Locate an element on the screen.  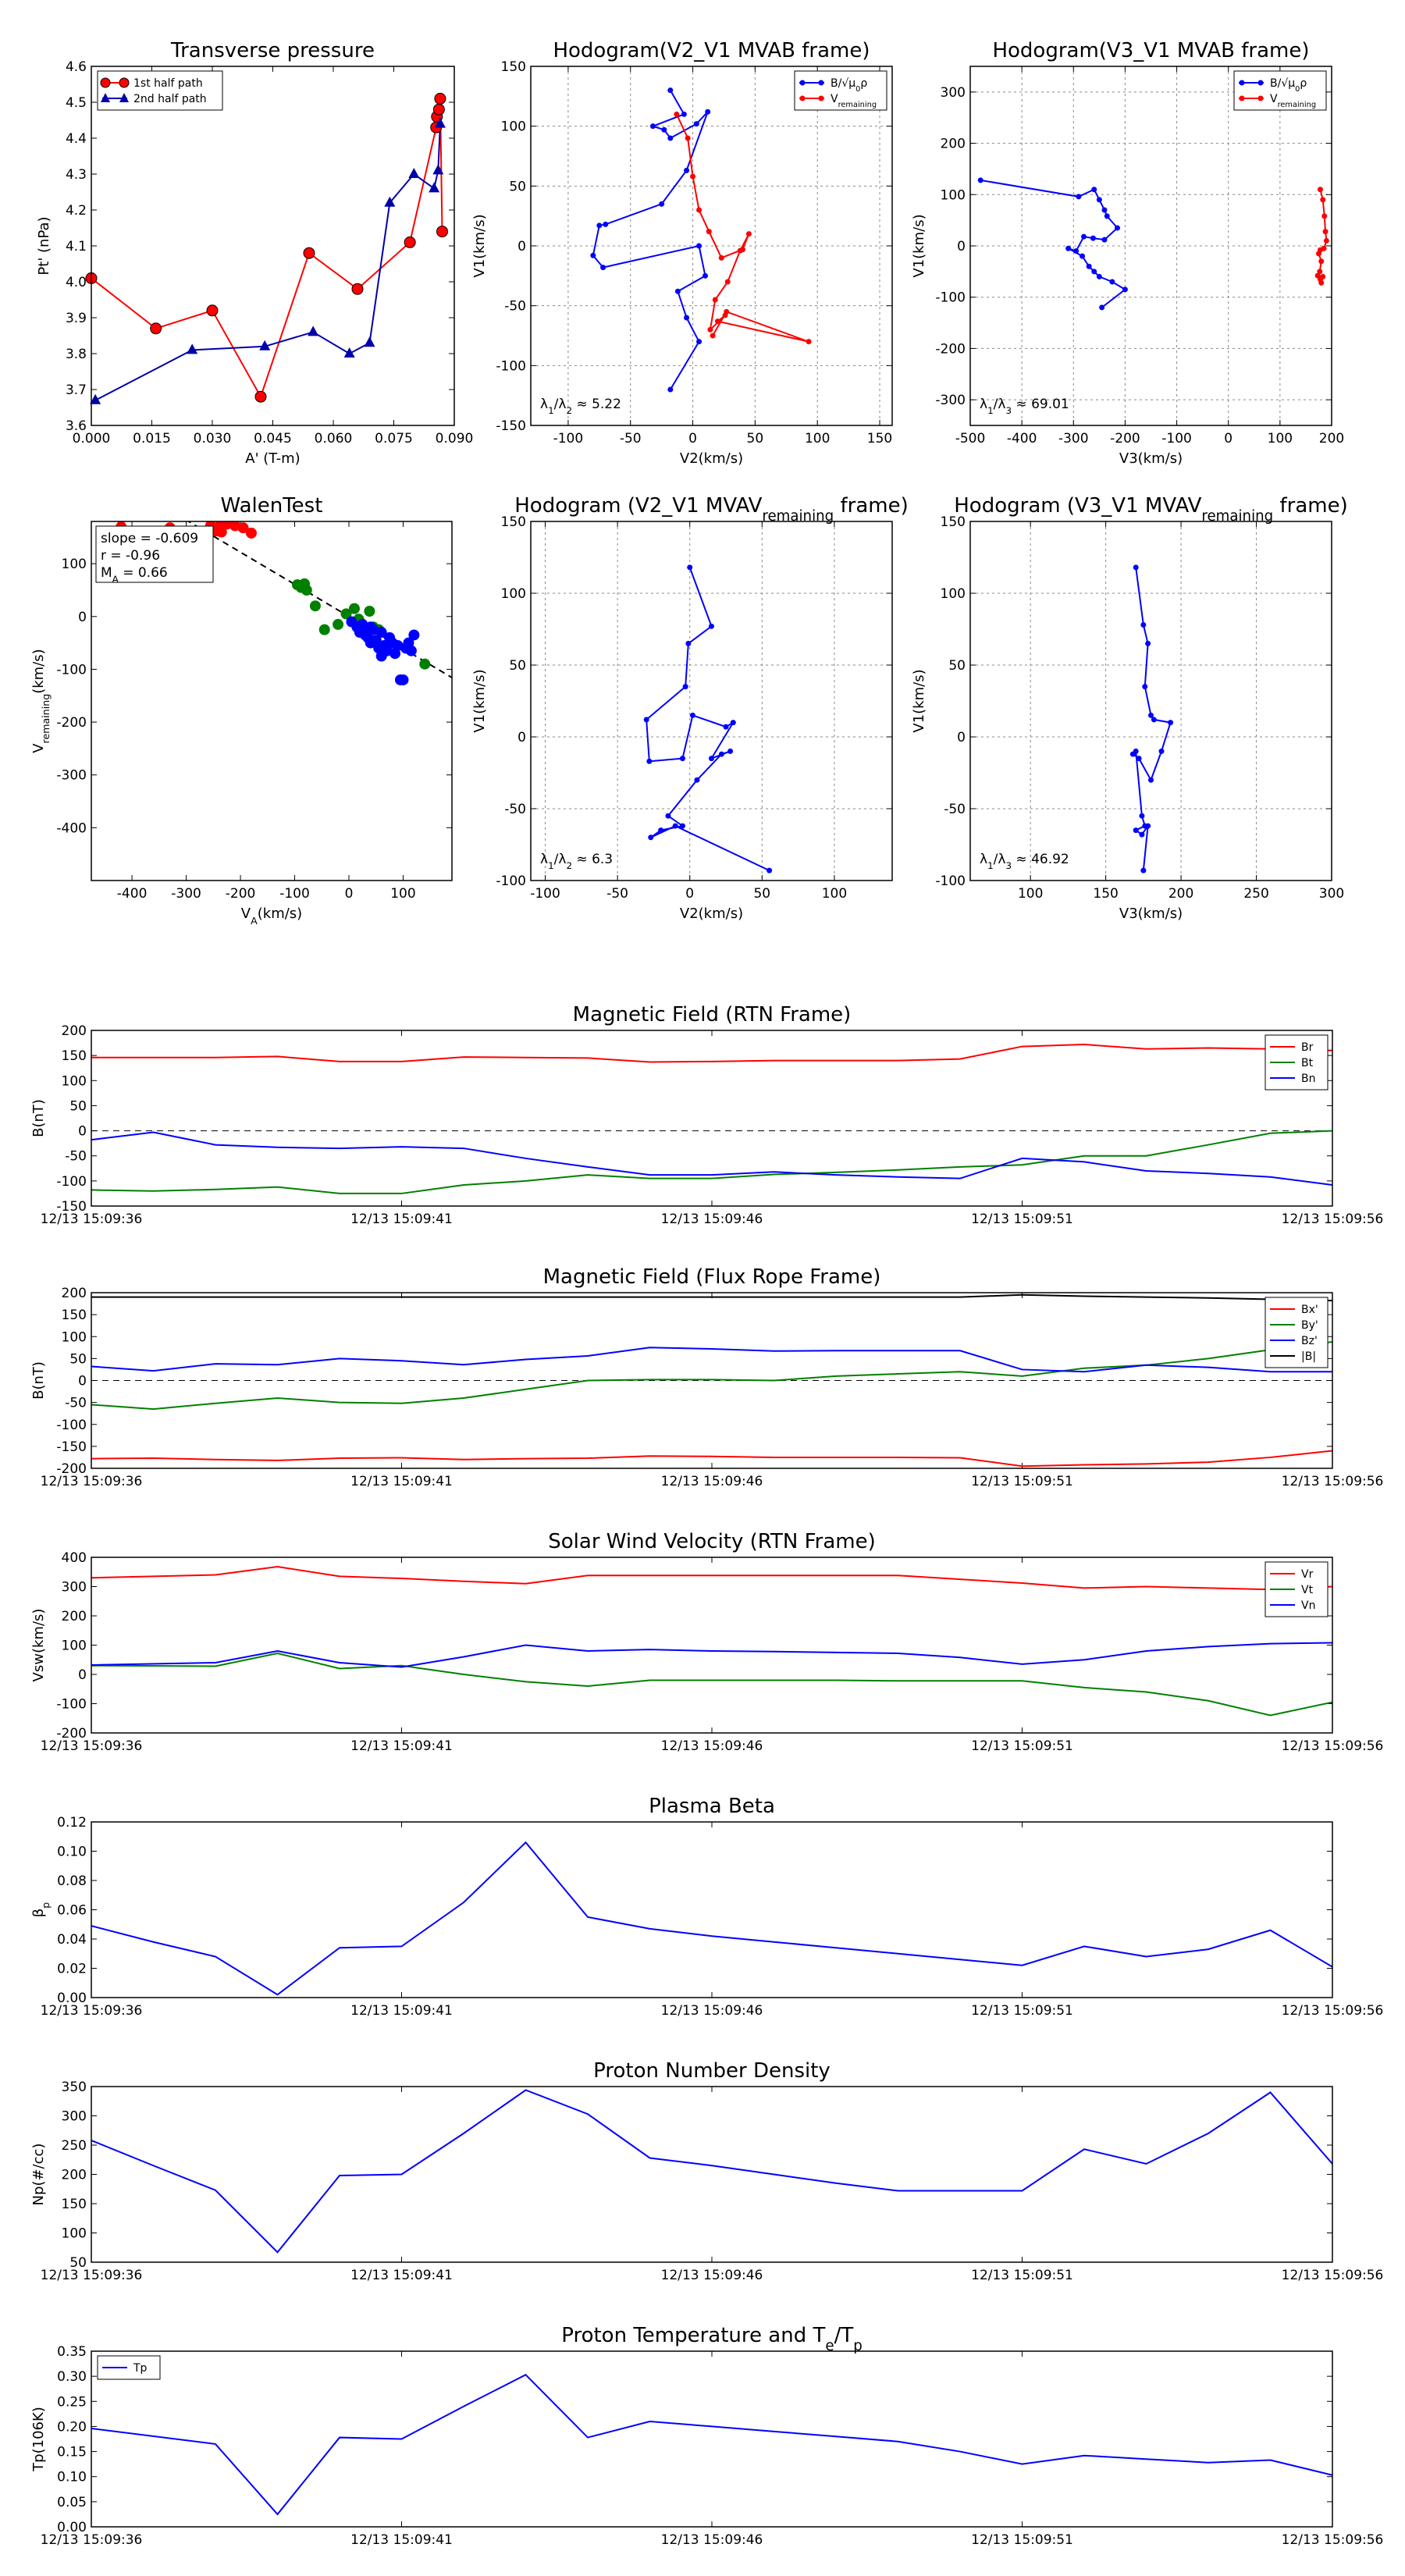
legend-label-part: B/√μ is located at coordinates (1283, 83).